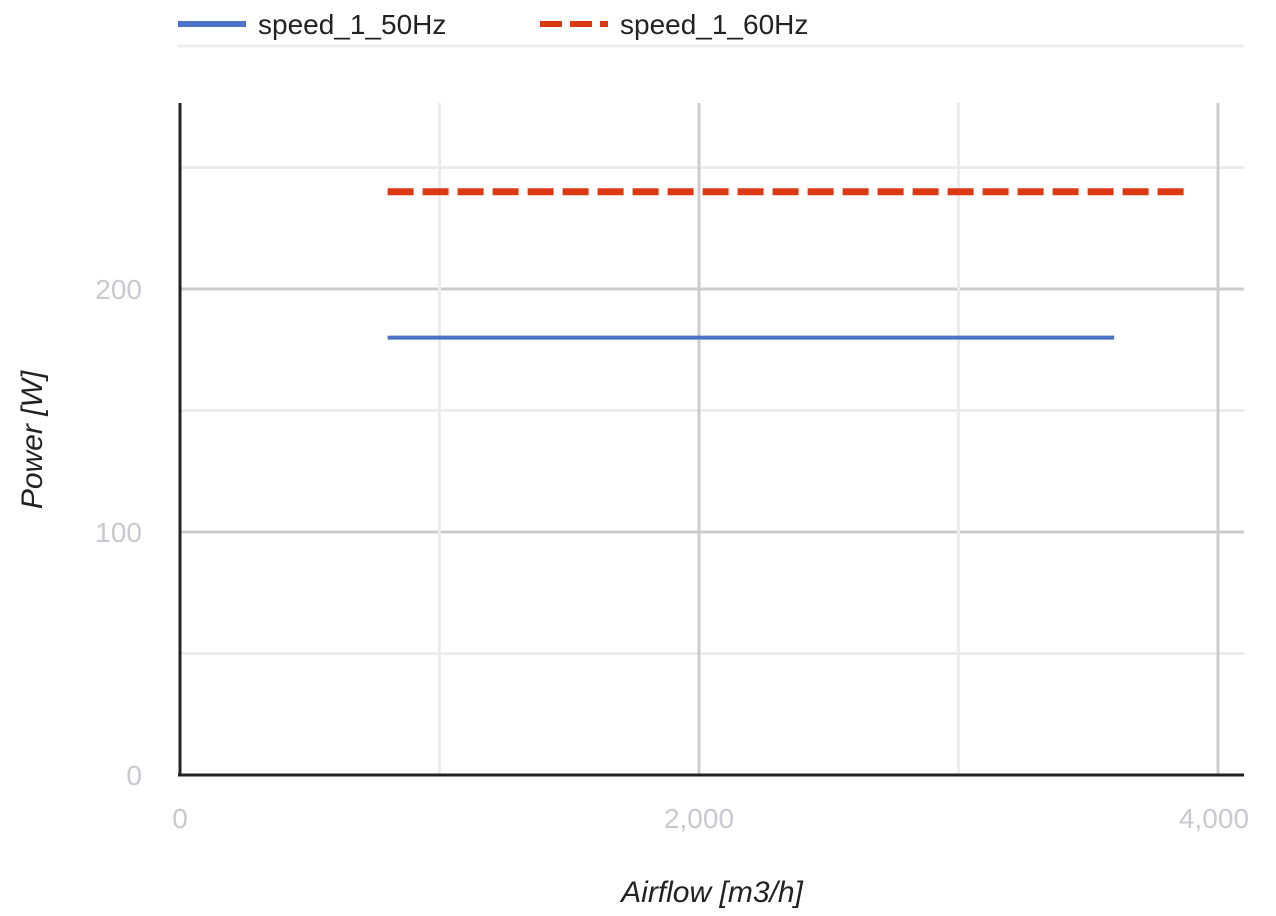 The image size is (1276, 916). What do you see at coordinates (790, 264) in the screenshot?
I see `series-lines` at bounding box center [790, 264].